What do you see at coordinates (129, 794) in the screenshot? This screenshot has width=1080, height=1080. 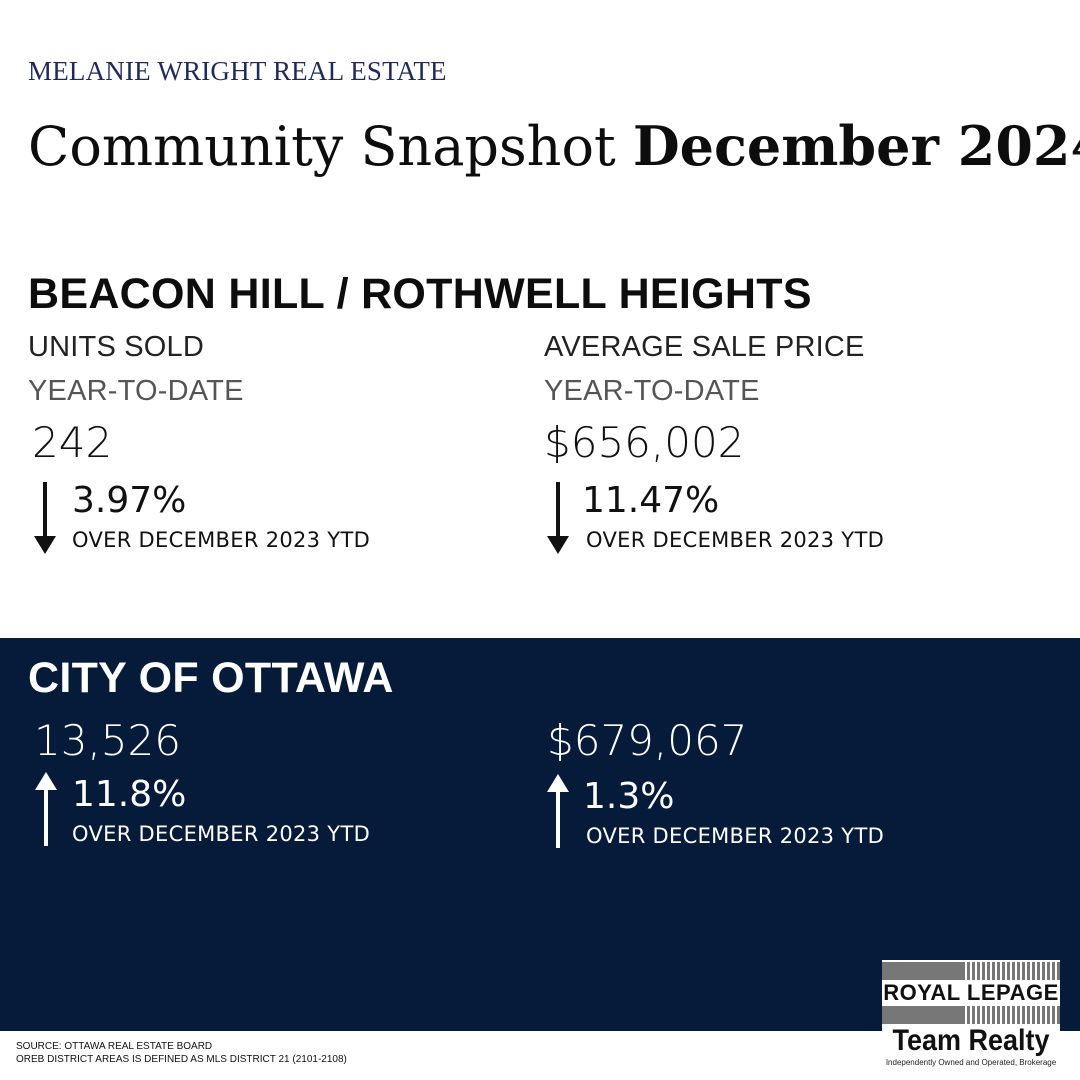 I see `city-units-change-percent: 11.8%` at bounding box center [129, 794].